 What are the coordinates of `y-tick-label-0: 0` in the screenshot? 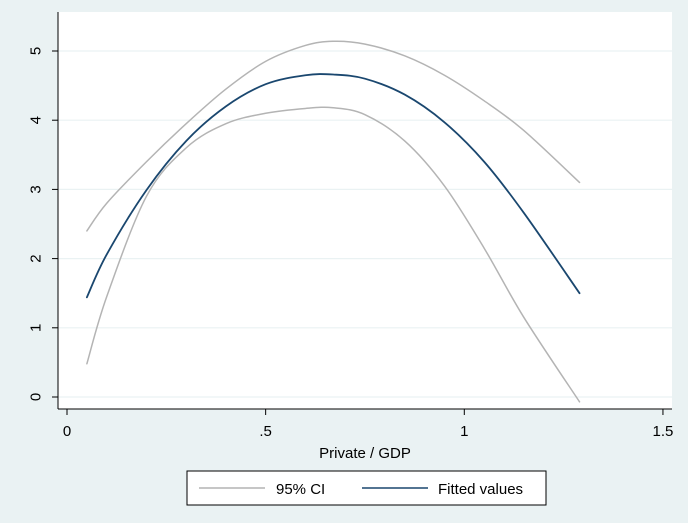 It's located at (36, 397).